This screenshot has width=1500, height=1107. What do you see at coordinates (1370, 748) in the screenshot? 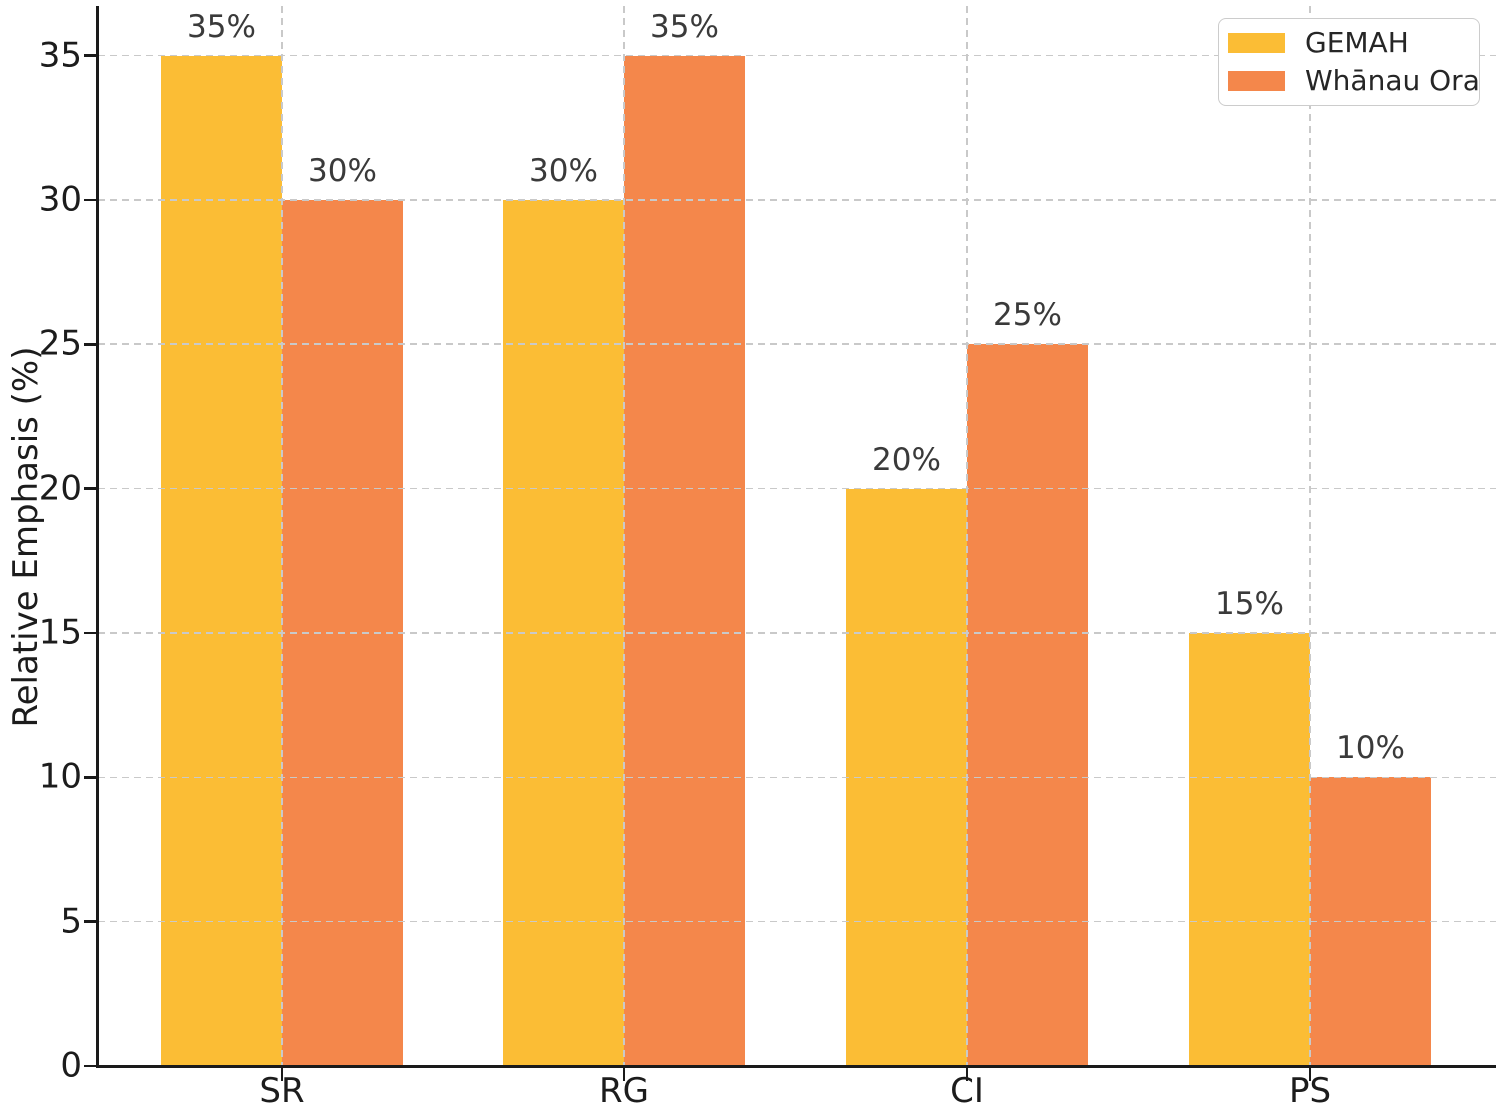
I see `bar-value-label: 10%` at bounding box center [1370, 748].